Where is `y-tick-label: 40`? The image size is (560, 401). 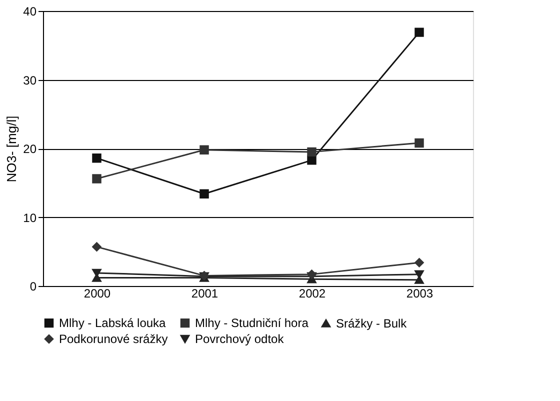 y-tick-label: 40 is located at coordinates (30, 11).